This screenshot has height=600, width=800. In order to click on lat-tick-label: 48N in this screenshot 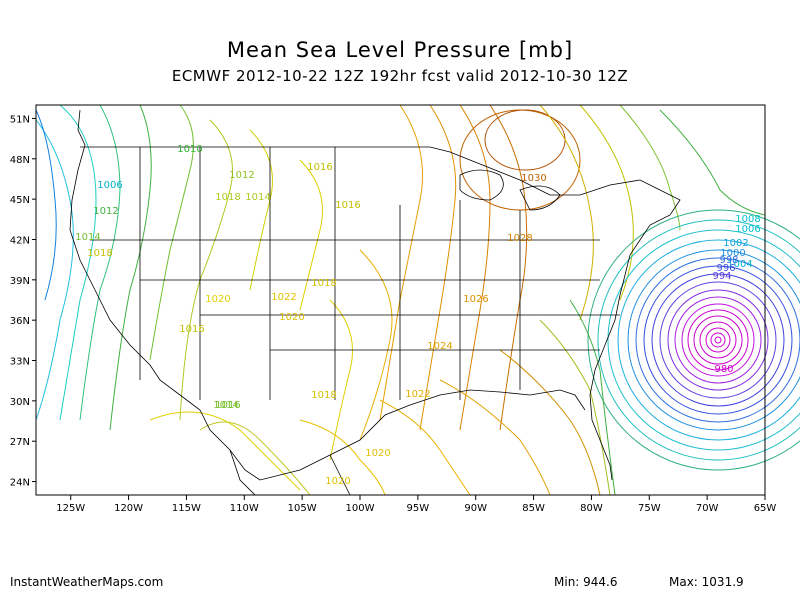, I will do `click(20, 160)`.